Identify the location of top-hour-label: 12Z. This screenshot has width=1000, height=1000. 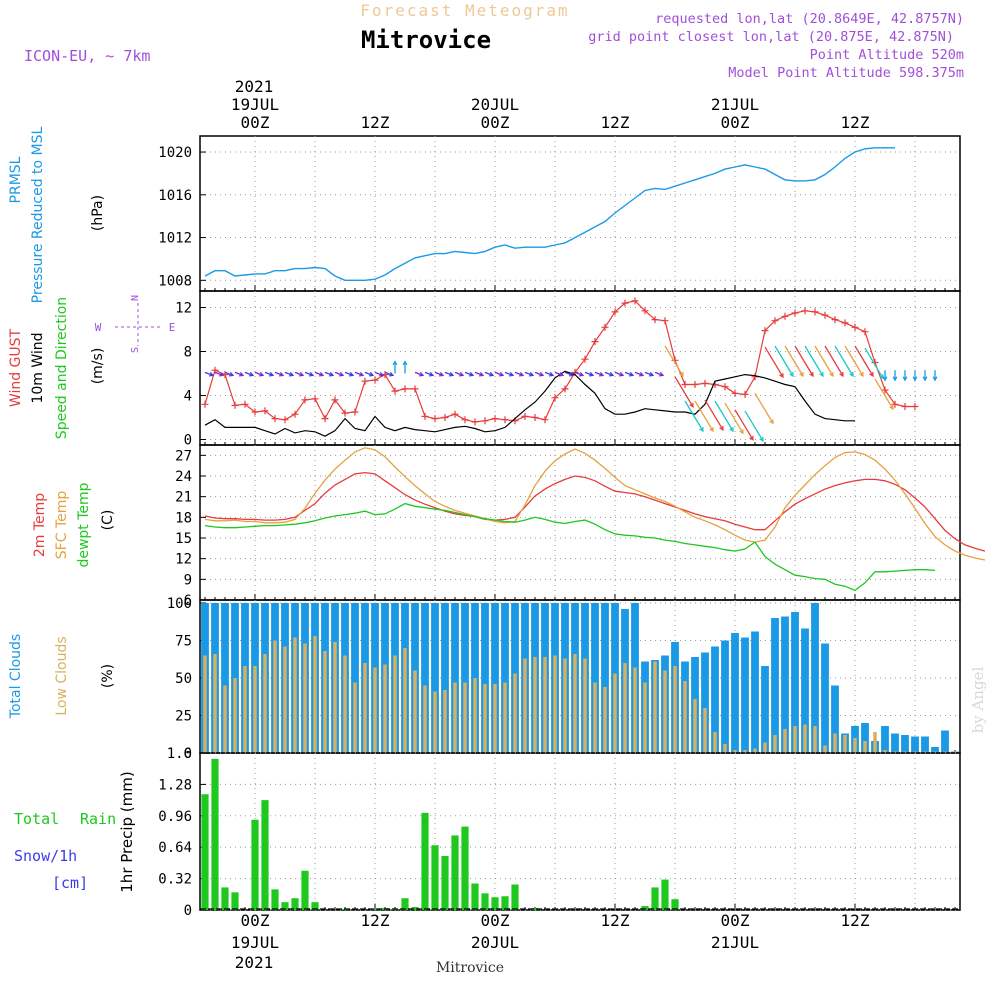
(375, 122).